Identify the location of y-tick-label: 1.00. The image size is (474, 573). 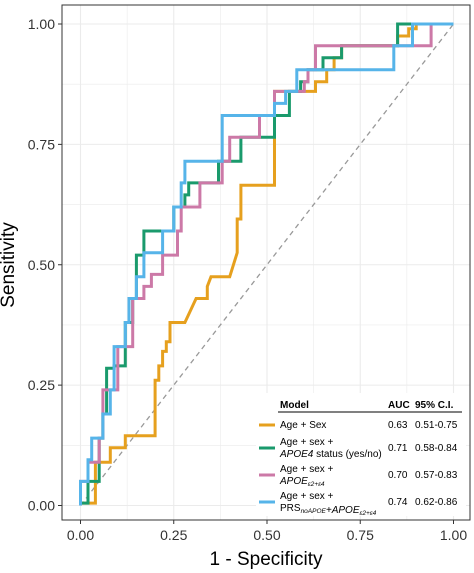
(41, 24).